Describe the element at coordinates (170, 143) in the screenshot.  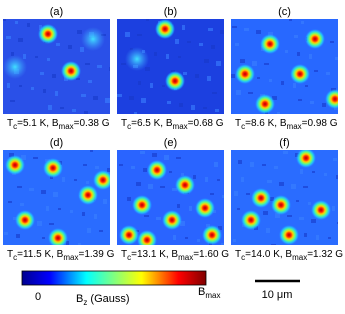
I see `panel-label: (e)` at that location.